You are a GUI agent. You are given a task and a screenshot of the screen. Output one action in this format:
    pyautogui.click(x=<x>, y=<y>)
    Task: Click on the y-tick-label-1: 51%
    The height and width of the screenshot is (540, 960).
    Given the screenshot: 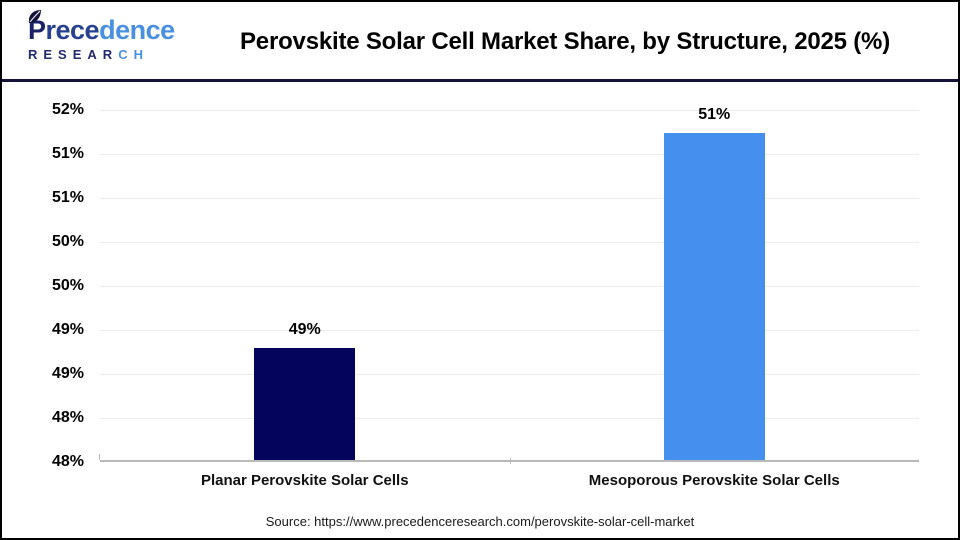 What is the action you would take?
    pyautogui.click(x=67, y=153)
    